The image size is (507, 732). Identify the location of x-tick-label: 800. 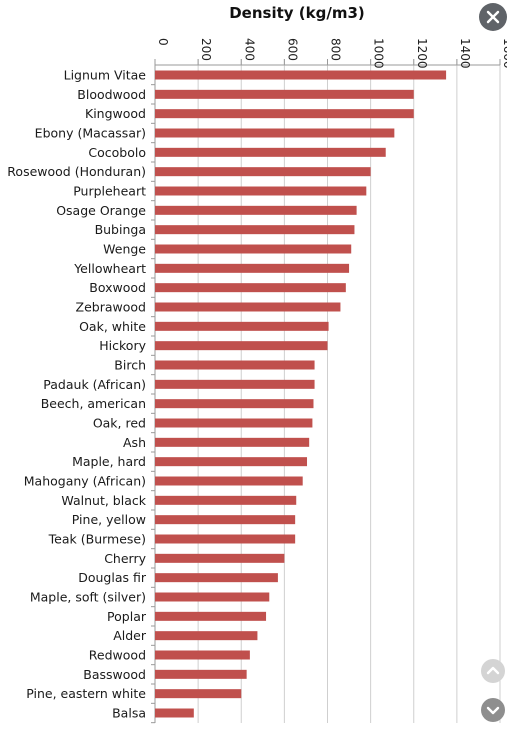
(336, 49).